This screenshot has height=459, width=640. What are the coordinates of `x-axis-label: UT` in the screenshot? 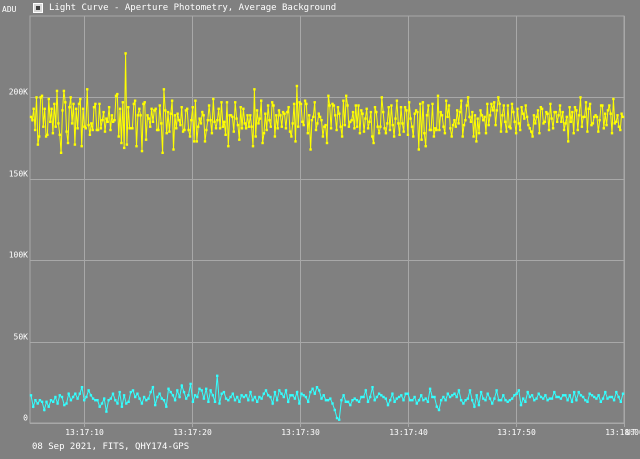 It's located at (631, 432).